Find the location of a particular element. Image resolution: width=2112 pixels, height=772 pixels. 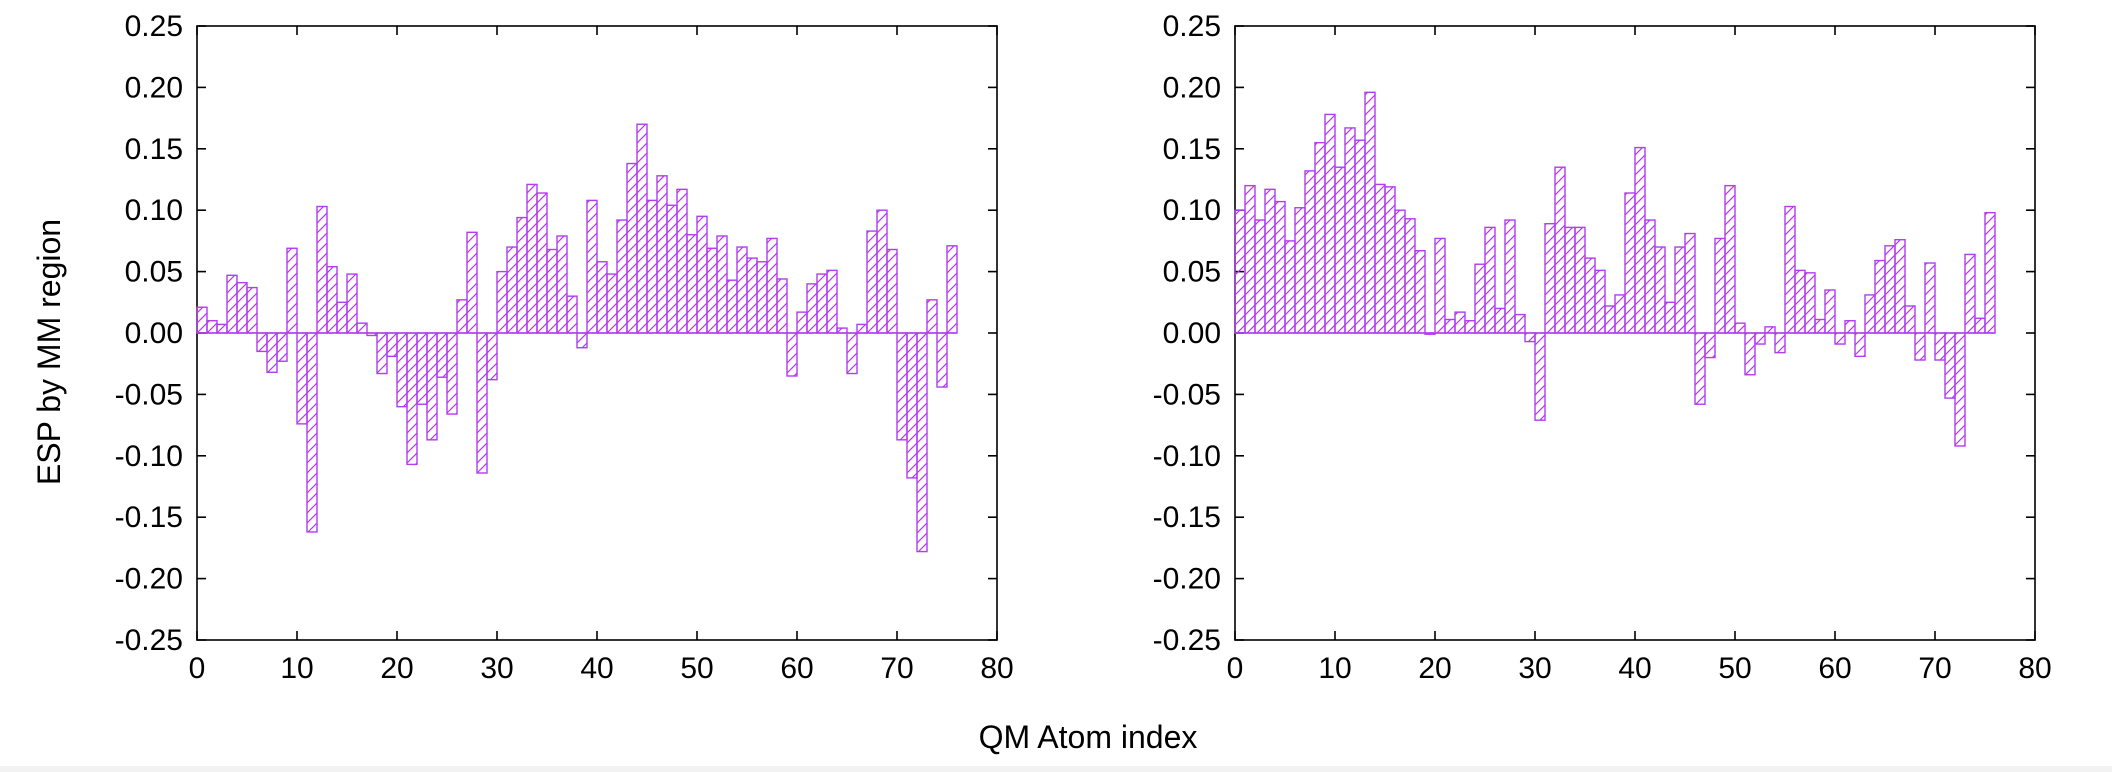

x-tick-label: 40 is located at coordinates (596, 668).